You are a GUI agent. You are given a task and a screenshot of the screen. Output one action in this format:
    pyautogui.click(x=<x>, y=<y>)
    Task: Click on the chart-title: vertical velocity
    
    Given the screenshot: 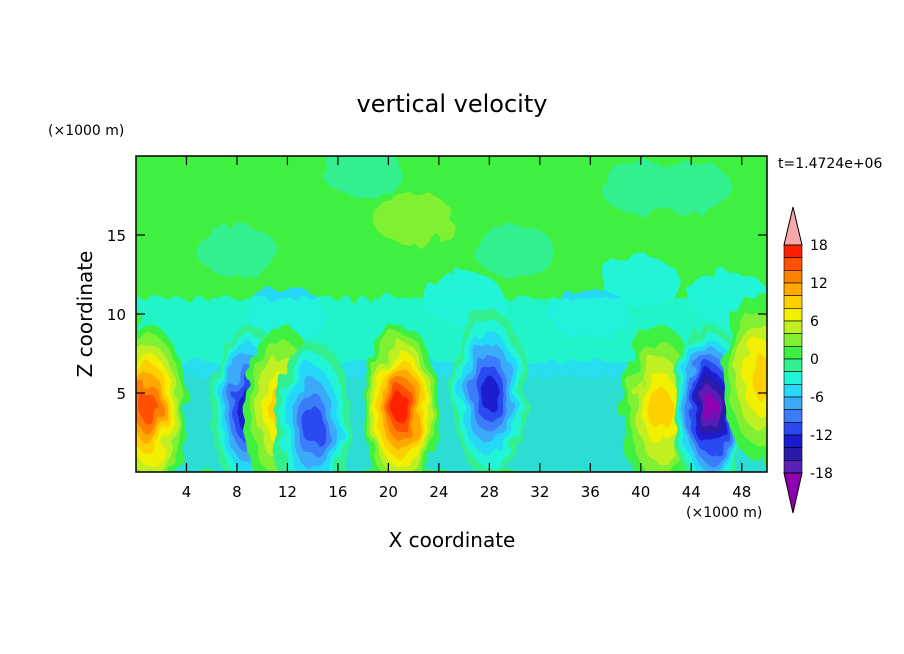 What is the action you would take?
    pyautogui.click(x=452, y=104)
    